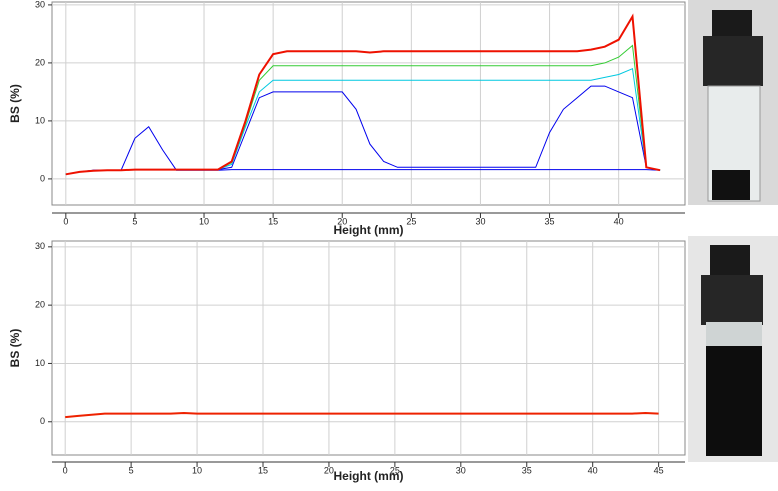 Image resolution: width=778 pixels, height=491 pixels. What do you see at coordinates (733, 102) in the screenshot?
I see `photo-top` at bounding box center [733, 102].